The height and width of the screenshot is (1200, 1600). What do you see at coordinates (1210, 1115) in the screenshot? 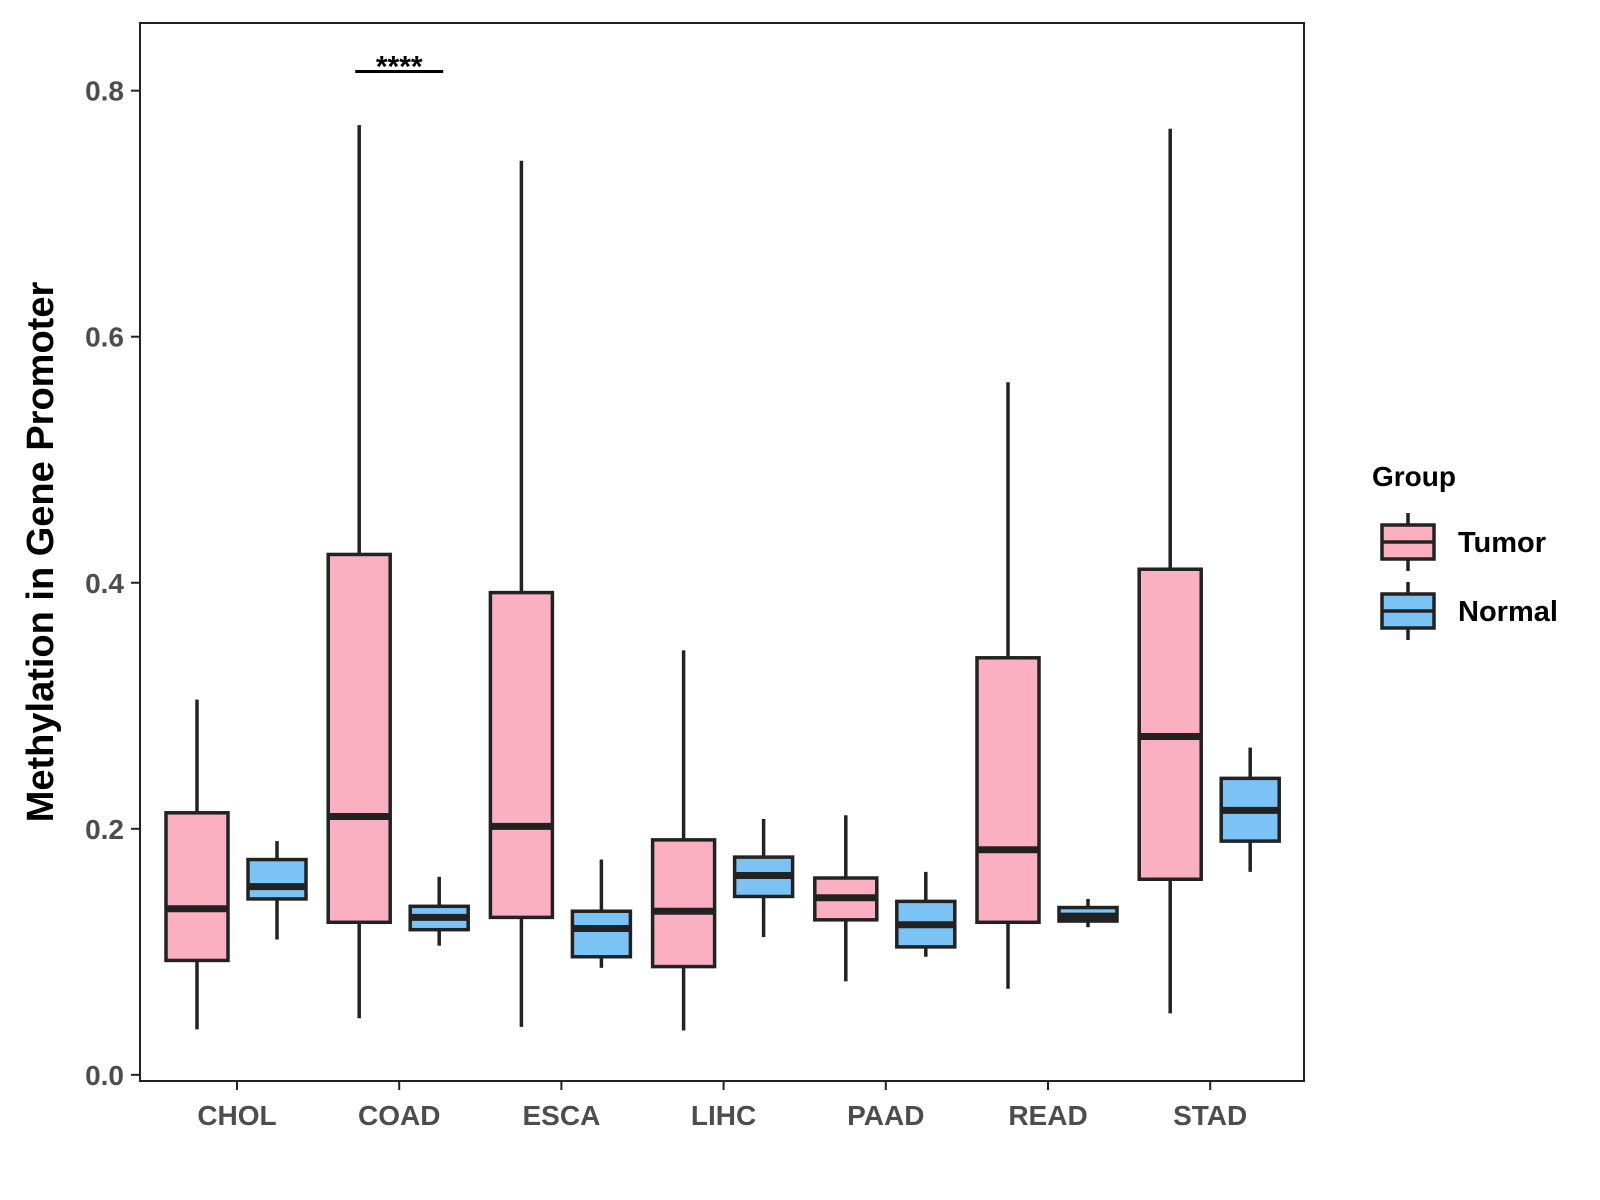
I see `x-tick-label: STAD` at bounding box center [1210, 1115].